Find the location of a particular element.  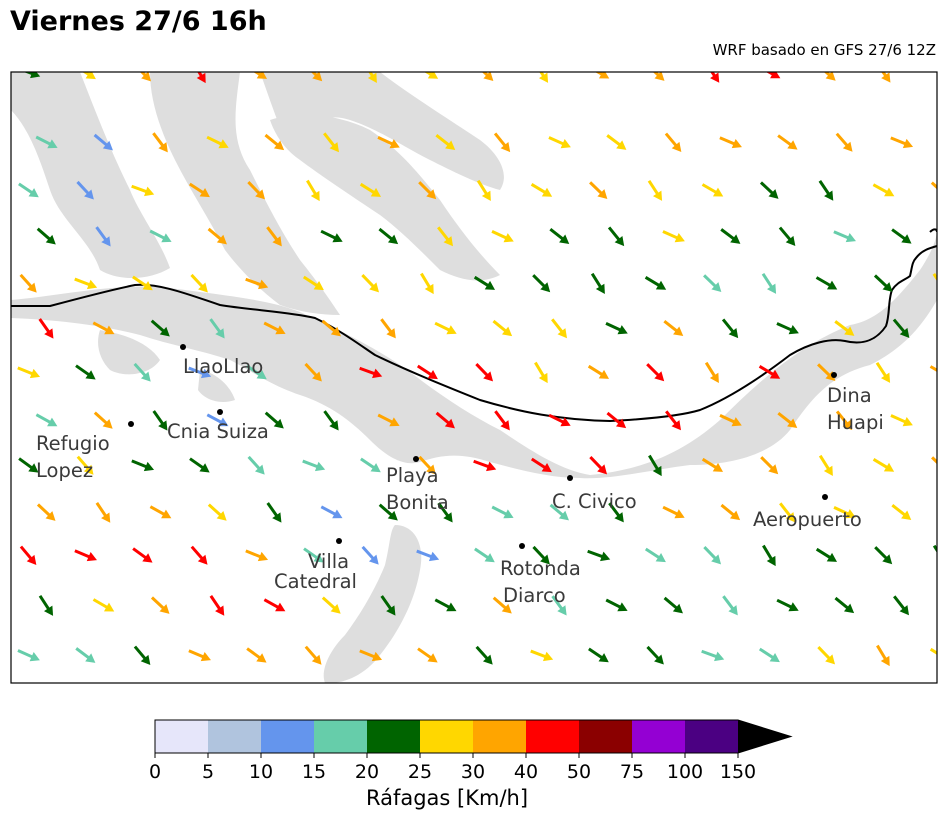

lake-bay-small is located at coordinates (216, 386).